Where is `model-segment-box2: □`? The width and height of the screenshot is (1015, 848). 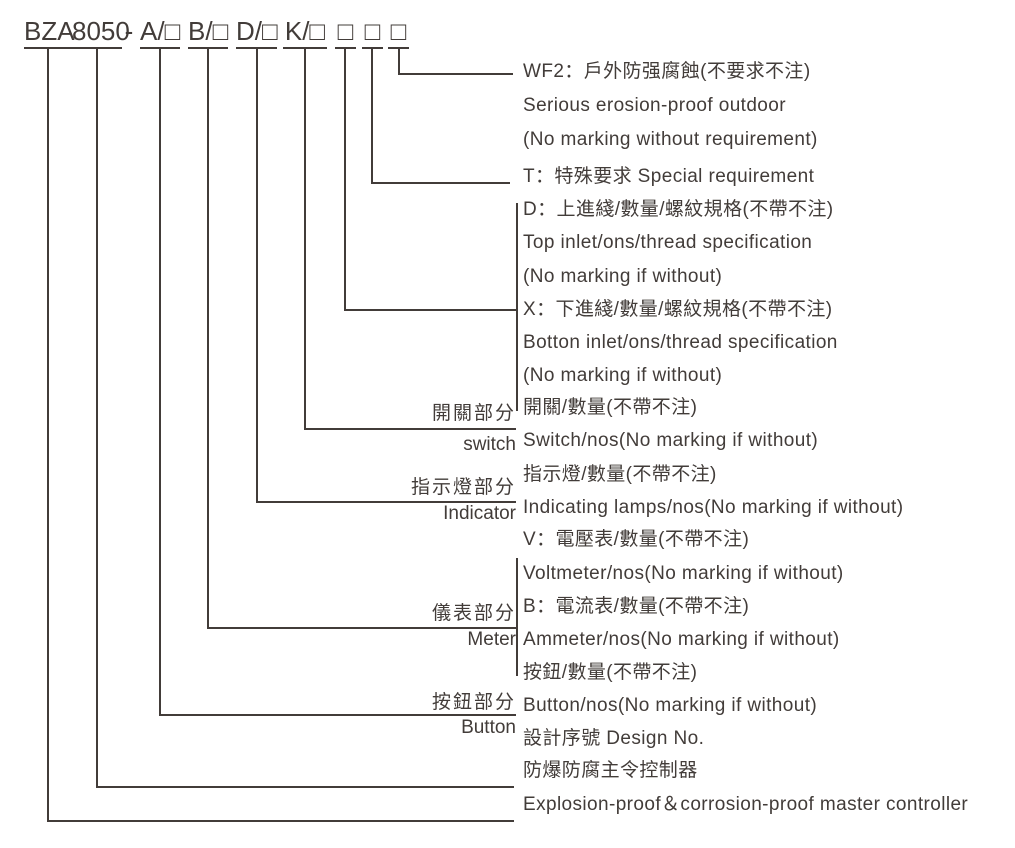 model-segment-box2: □ is located at coordinates (372, 33).